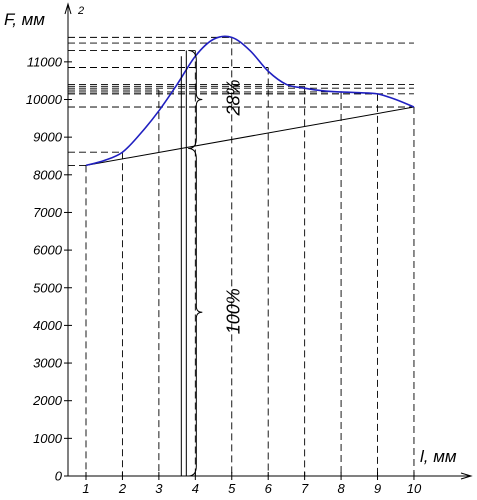 This screenshot has width=477, height=500. Describe the element at coordinates (377, 488) in the screenshot. I see `x-tick-label: 9` at that location.